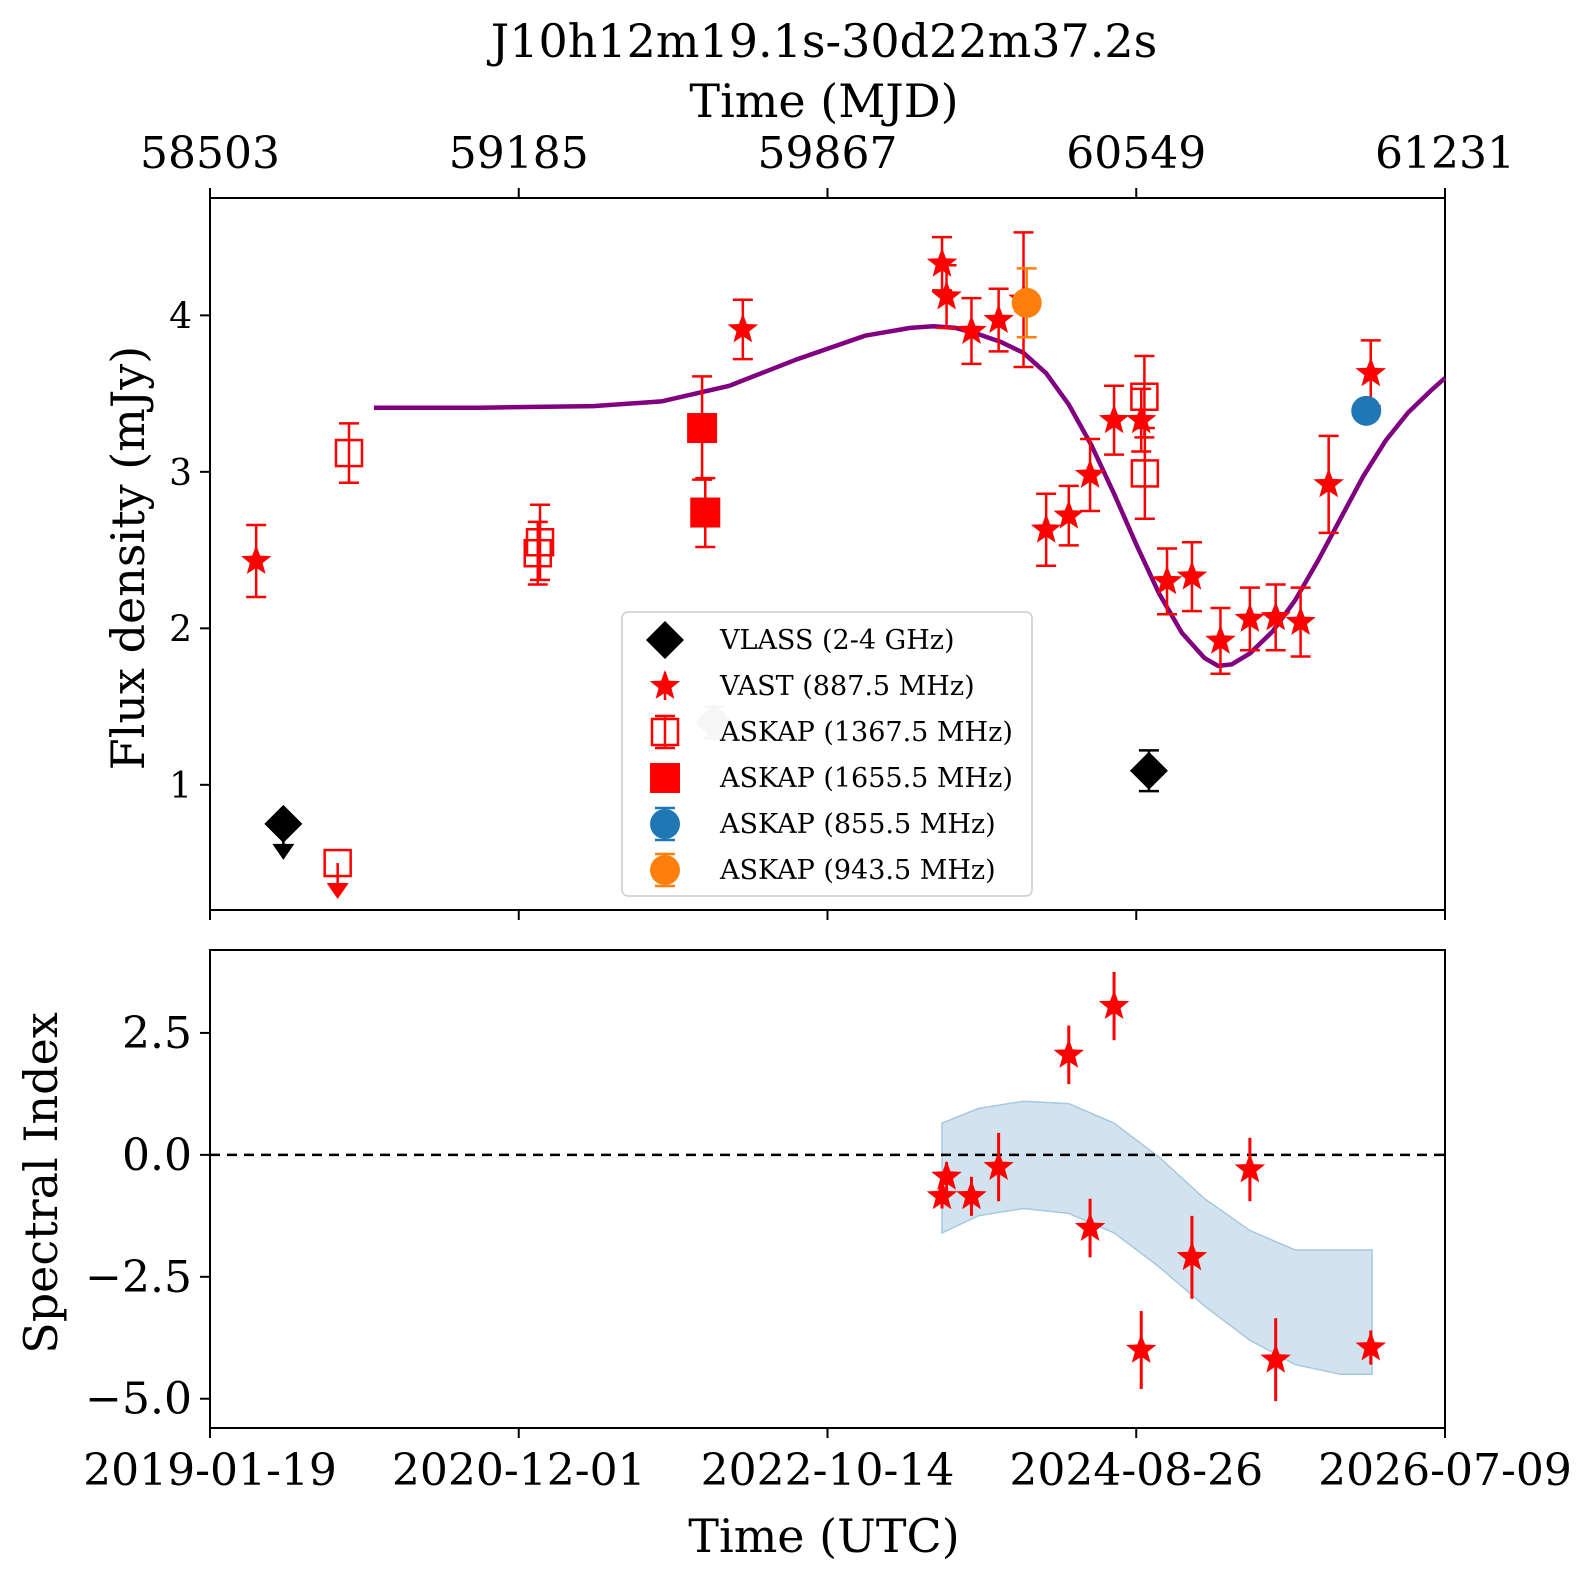 This screenshot has height=1580, width=1580. I want to click on spectral-y-tick-label: 0.0, so click(157, 1155).